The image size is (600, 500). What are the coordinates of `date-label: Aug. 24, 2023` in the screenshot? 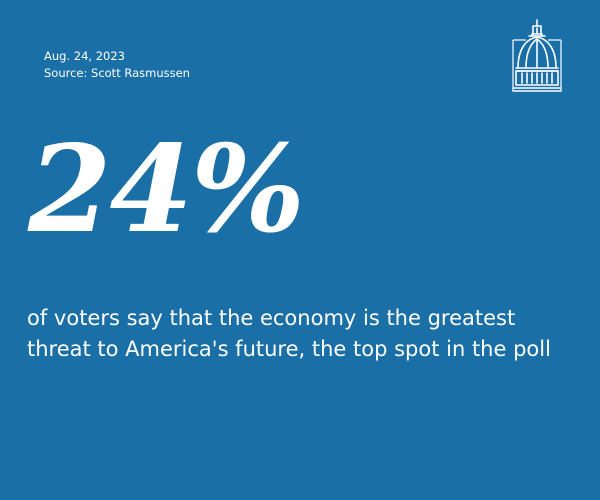 It's located at (84, 56).